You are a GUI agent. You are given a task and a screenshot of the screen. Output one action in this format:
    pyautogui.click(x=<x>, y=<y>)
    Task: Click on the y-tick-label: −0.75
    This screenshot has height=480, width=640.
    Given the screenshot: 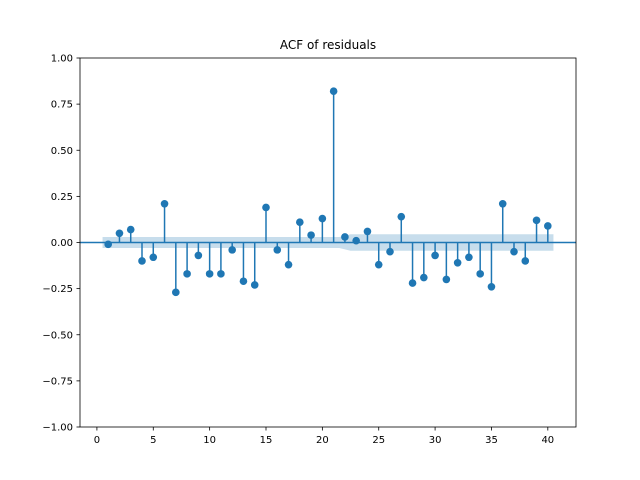 What is the action you would take?
    pyautogui.click(x=57, y=381)
    